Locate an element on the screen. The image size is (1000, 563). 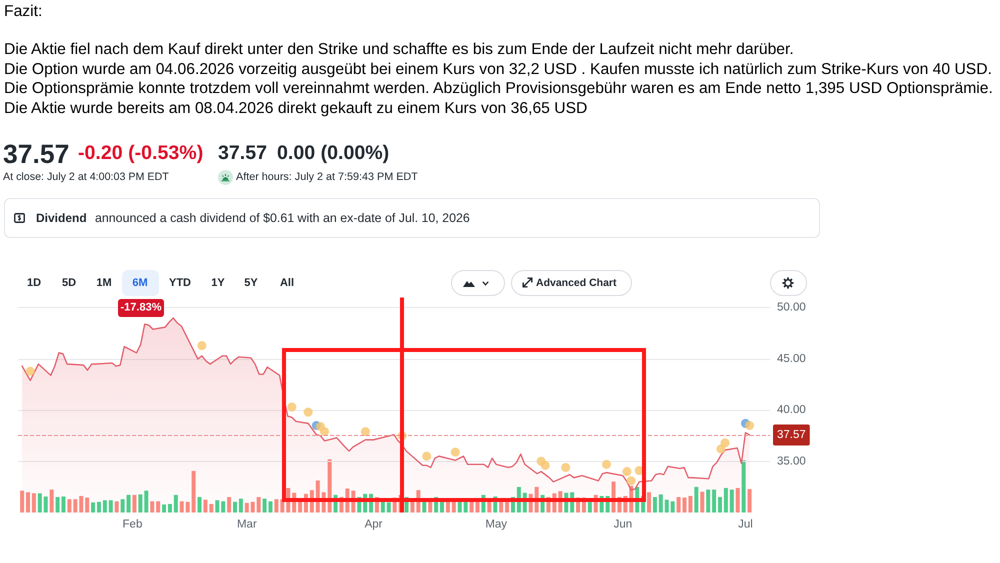
text: -0.20 (-0.53%) is located at coordinates (141, 153).